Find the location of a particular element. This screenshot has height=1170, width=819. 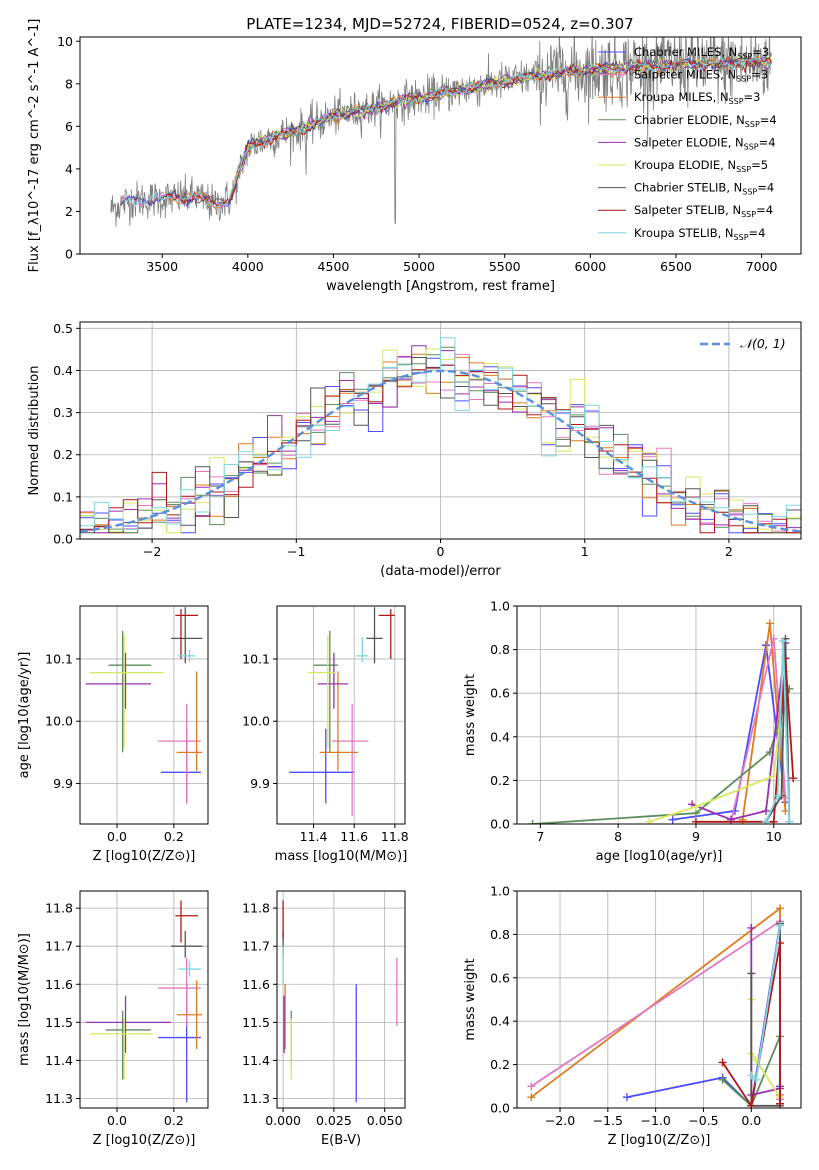

x-tick-label: −1 is located at coordinates (296, 551).